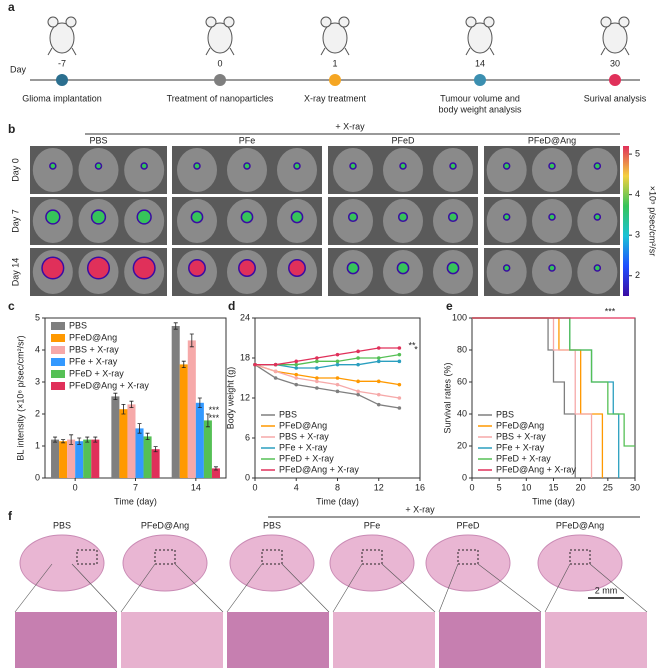 The height and width of the screenshot is (668, 661). What do you see at coordinates (462, 445) in the screenshot?
I see `y-tick-label: 20` at bounding box center [462, 445].